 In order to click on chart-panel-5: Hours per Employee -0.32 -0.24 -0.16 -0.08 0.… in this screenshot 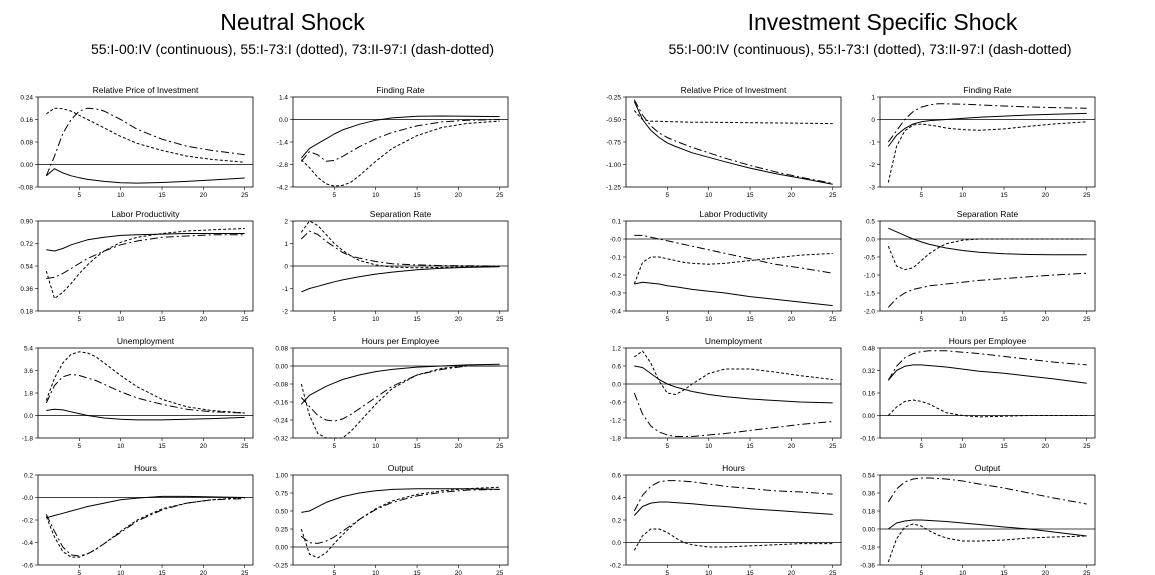, I will do `click(391, 393)`.